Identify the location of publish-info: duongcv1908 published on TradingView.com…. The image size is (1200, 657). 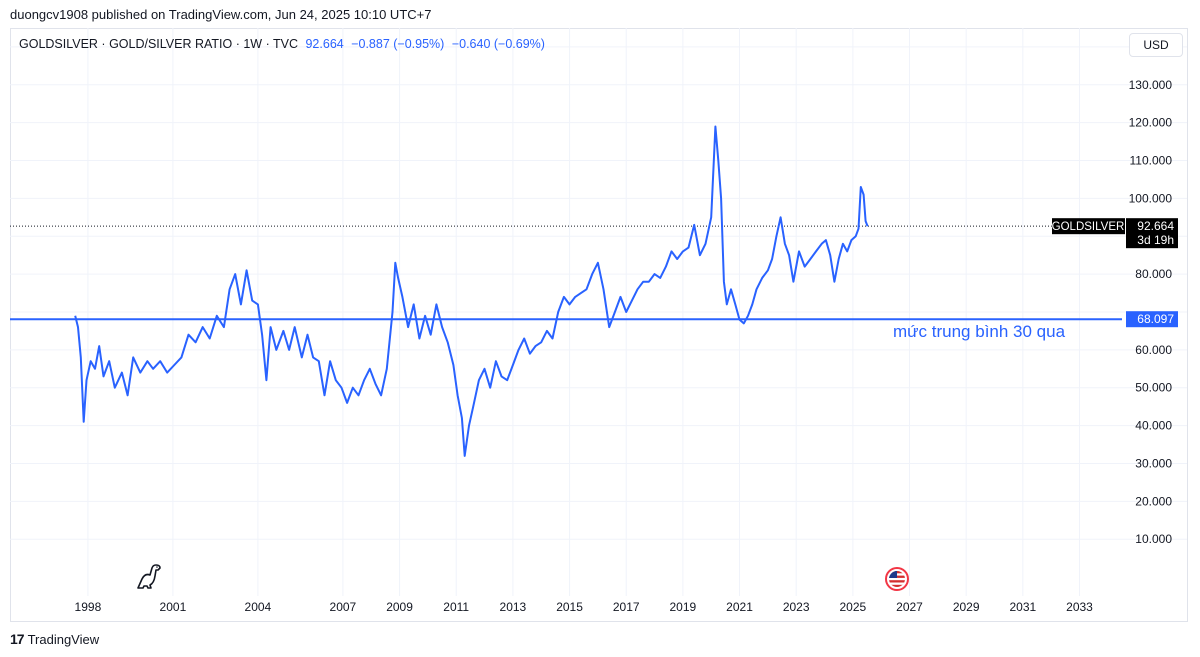
(221, 14).